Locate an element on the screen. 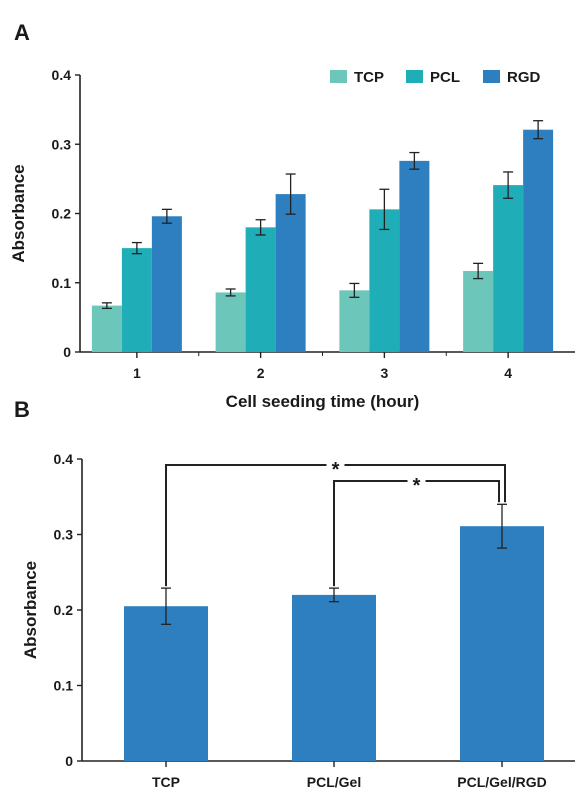  x-tick-label: 2 is located at coordinates (261, 373).